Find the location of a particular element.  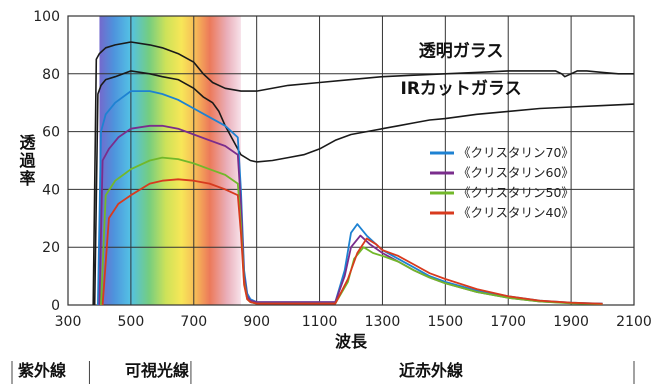

legend-label: 《クリスタリン60》 is located at coordinates (516, 172).